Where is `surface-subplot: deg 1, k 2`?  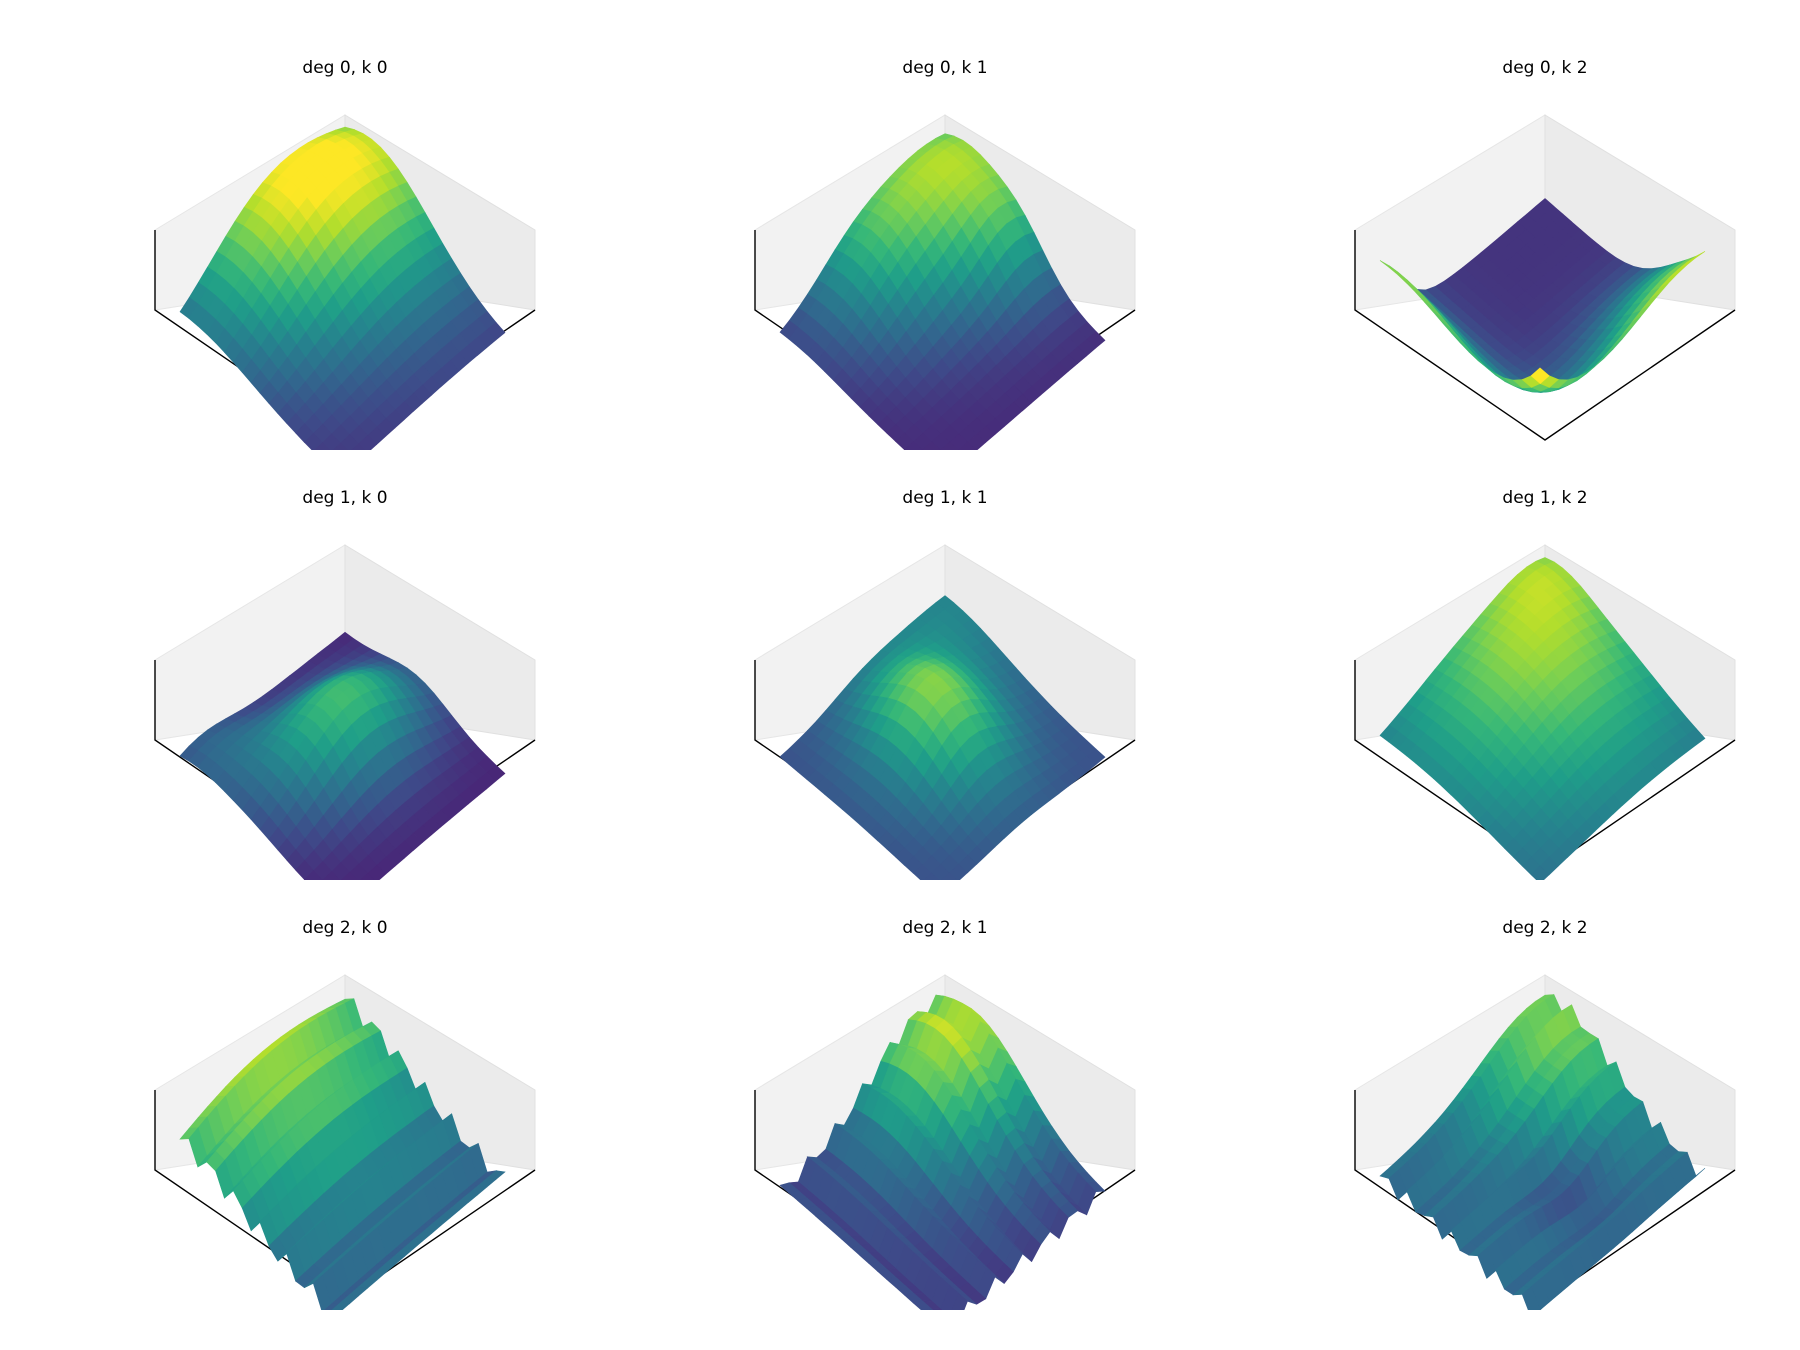 surface-subplot: deg 1, k 2 is located at coordinates (1522, 655).